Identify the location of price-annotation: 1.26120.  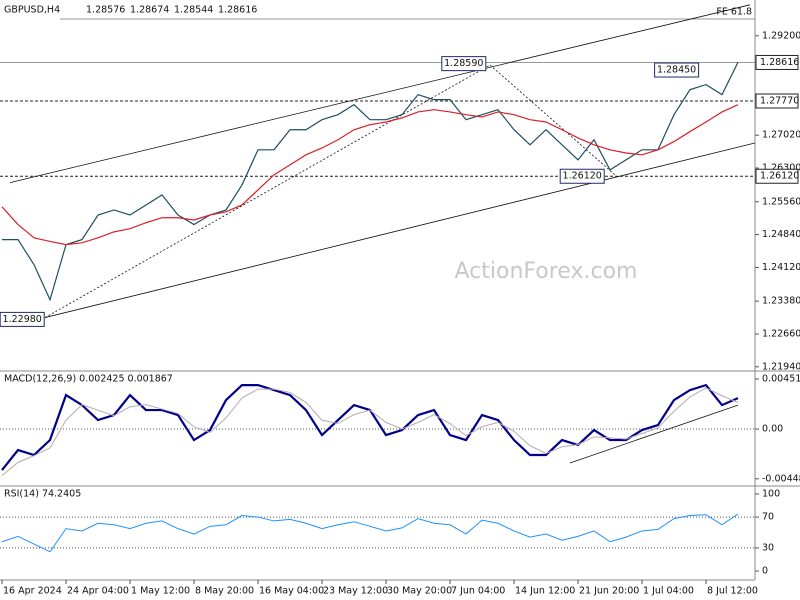
(582, 176).